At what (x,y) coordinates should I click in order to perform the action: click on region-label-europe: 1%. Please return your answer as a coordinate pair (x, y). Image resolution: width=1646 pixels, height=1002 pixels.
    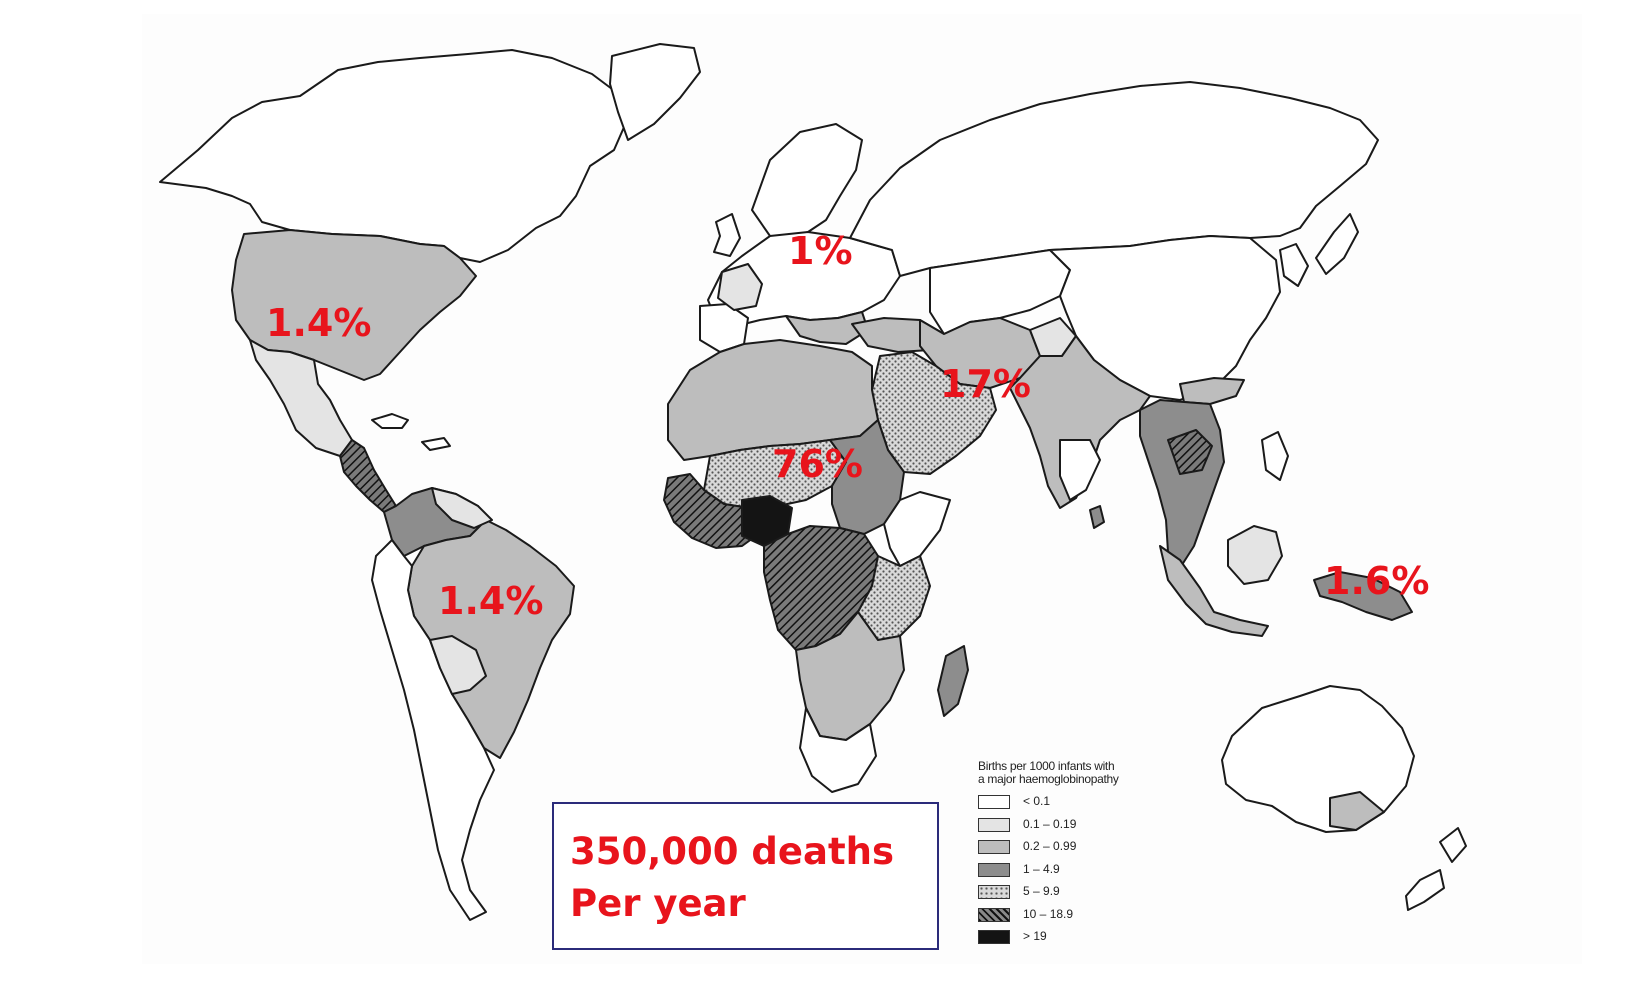
    Looking at the image, I should click on (820, 251).